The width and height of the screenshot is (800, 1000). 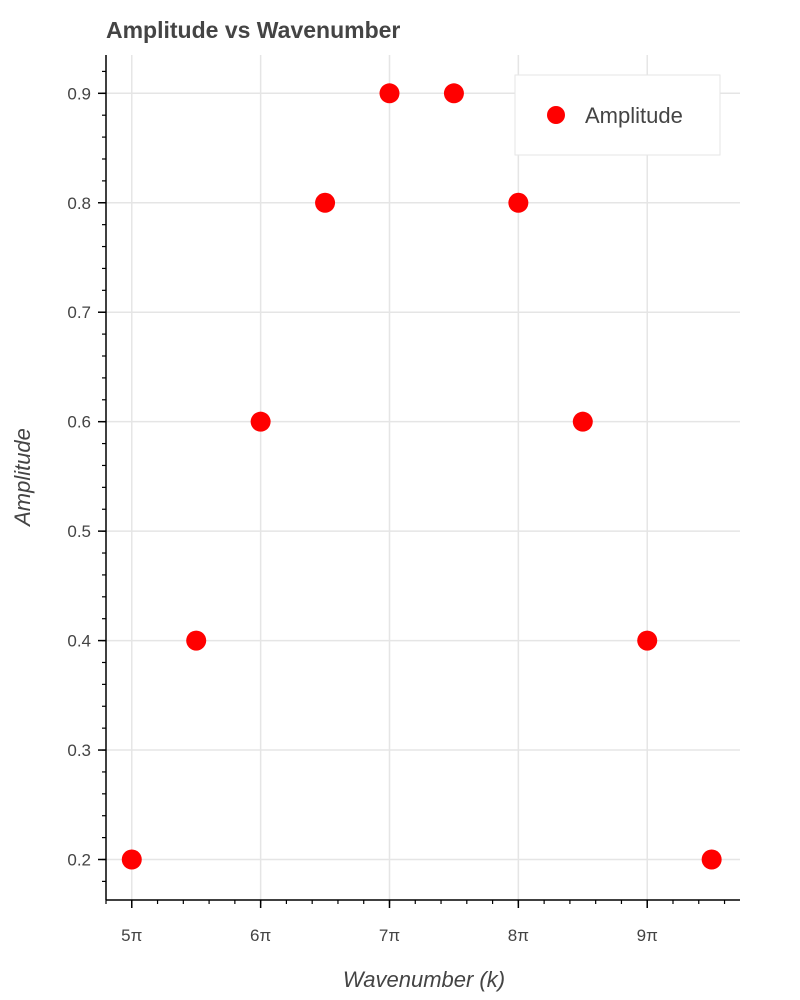 I want to click on y-tick-label: 0.9, so click(x=79, y=93).